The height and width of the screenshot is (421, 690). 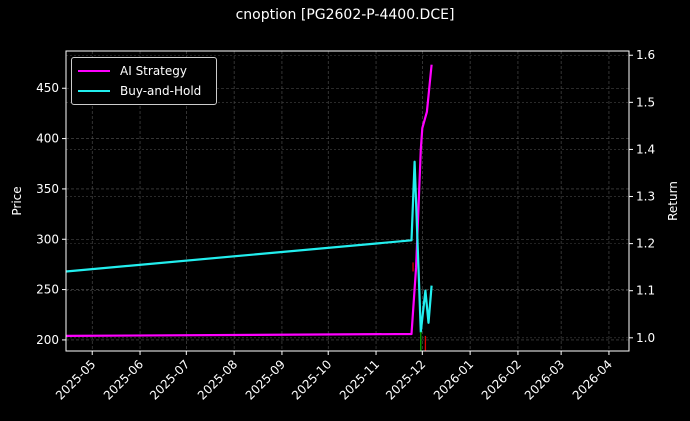 What do you see at coordinates (359, 379) in the screenshot?
I see `x-tick-label: 2025-11` at bounding box center [359, 379].